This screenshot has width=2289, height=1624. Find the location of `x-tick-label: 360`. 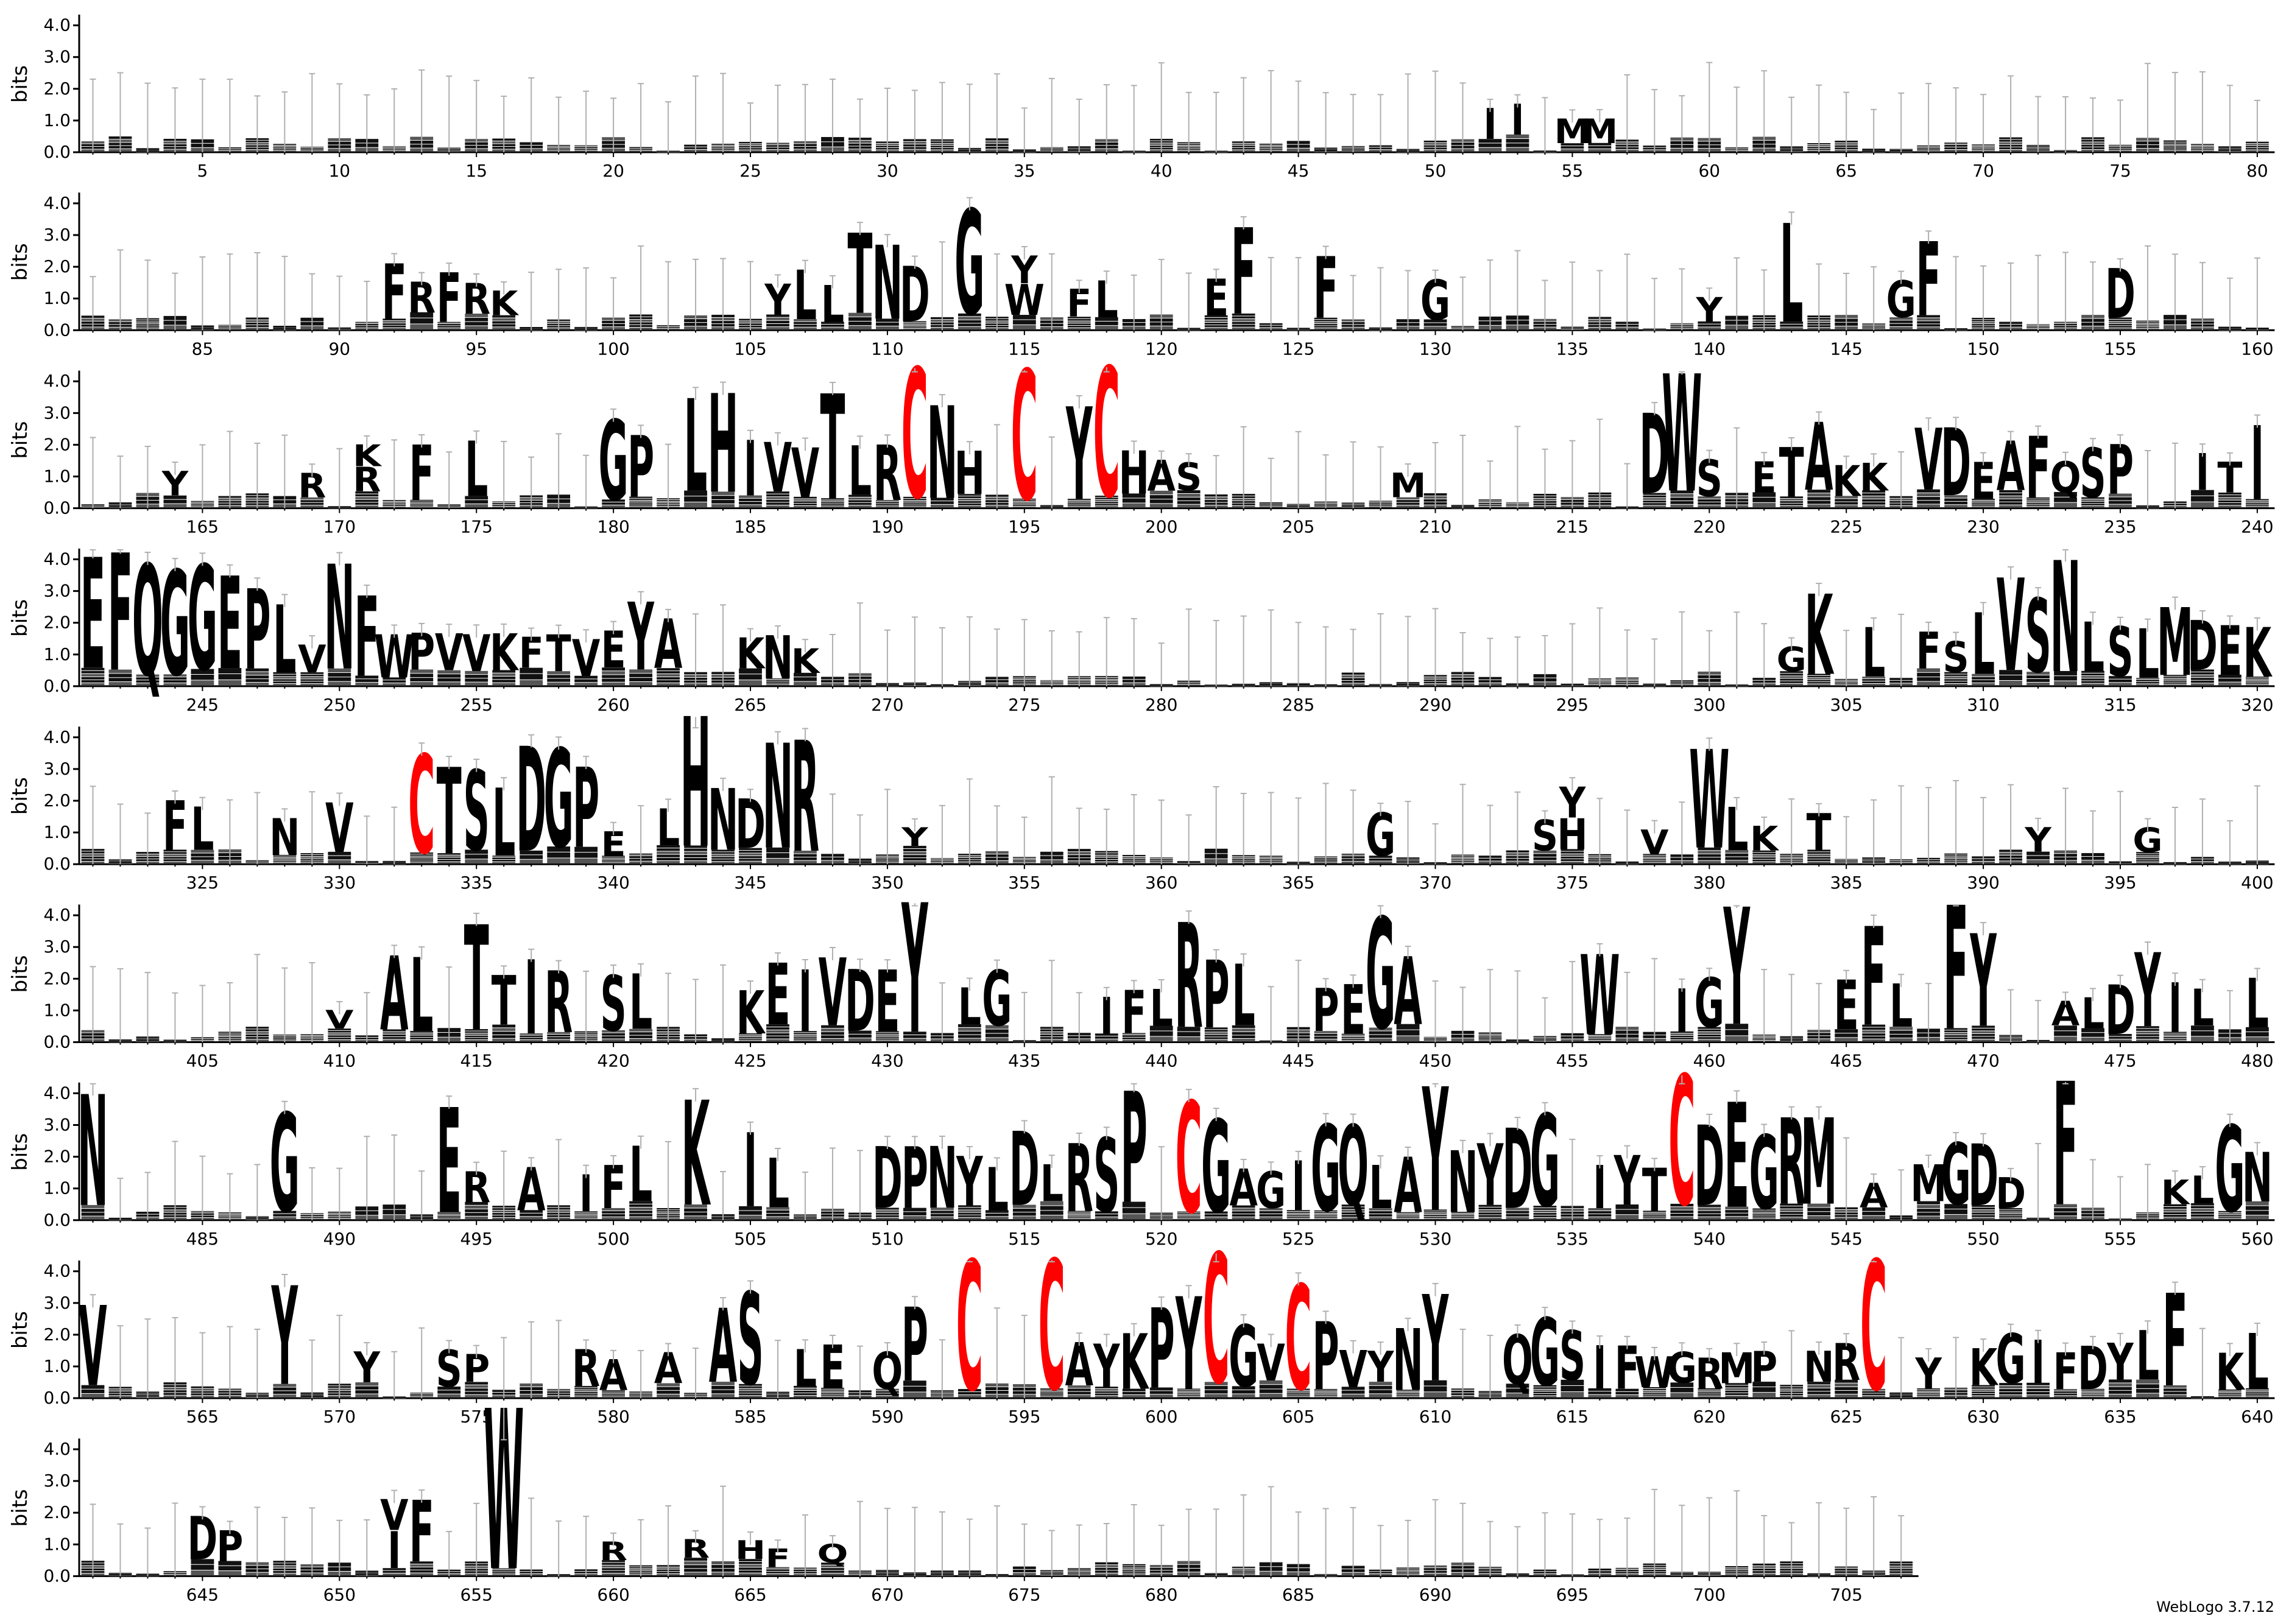

x-tick-label: 360 is located at coordinates (1161, 883).